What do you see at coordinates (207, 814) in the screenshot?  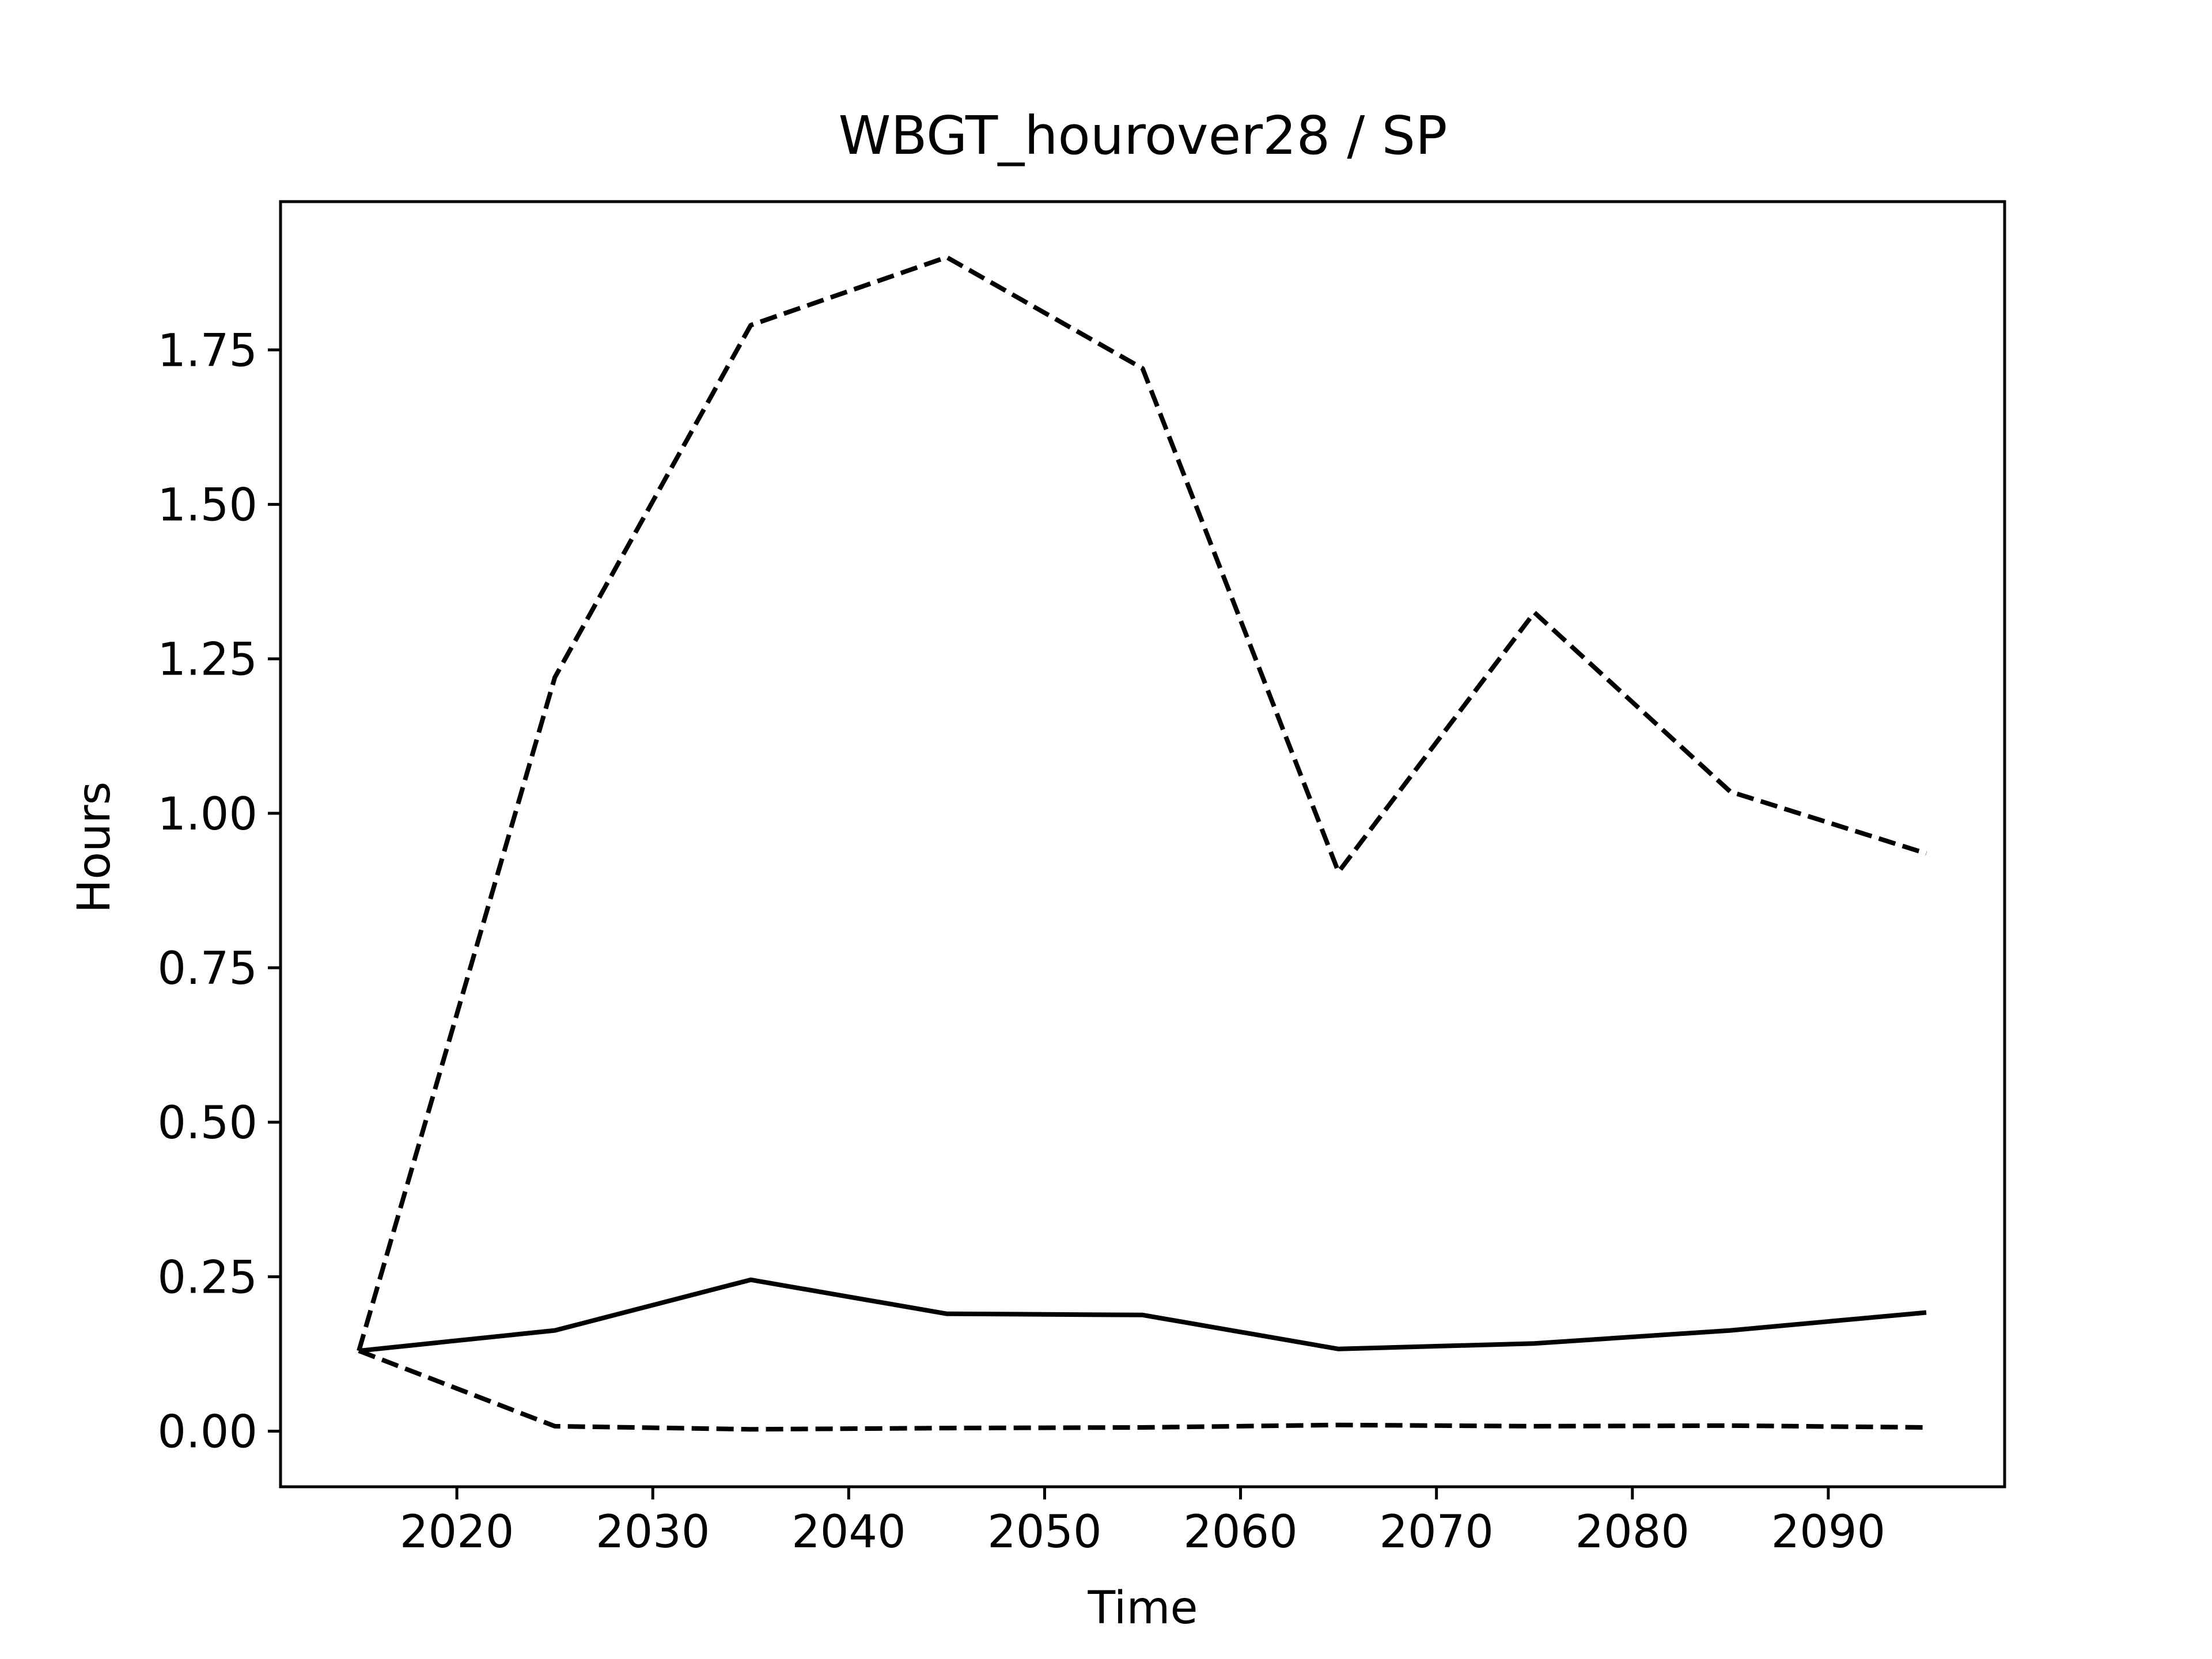 I see `y-tick-label: 1.00` at bounding box center [207, 814].